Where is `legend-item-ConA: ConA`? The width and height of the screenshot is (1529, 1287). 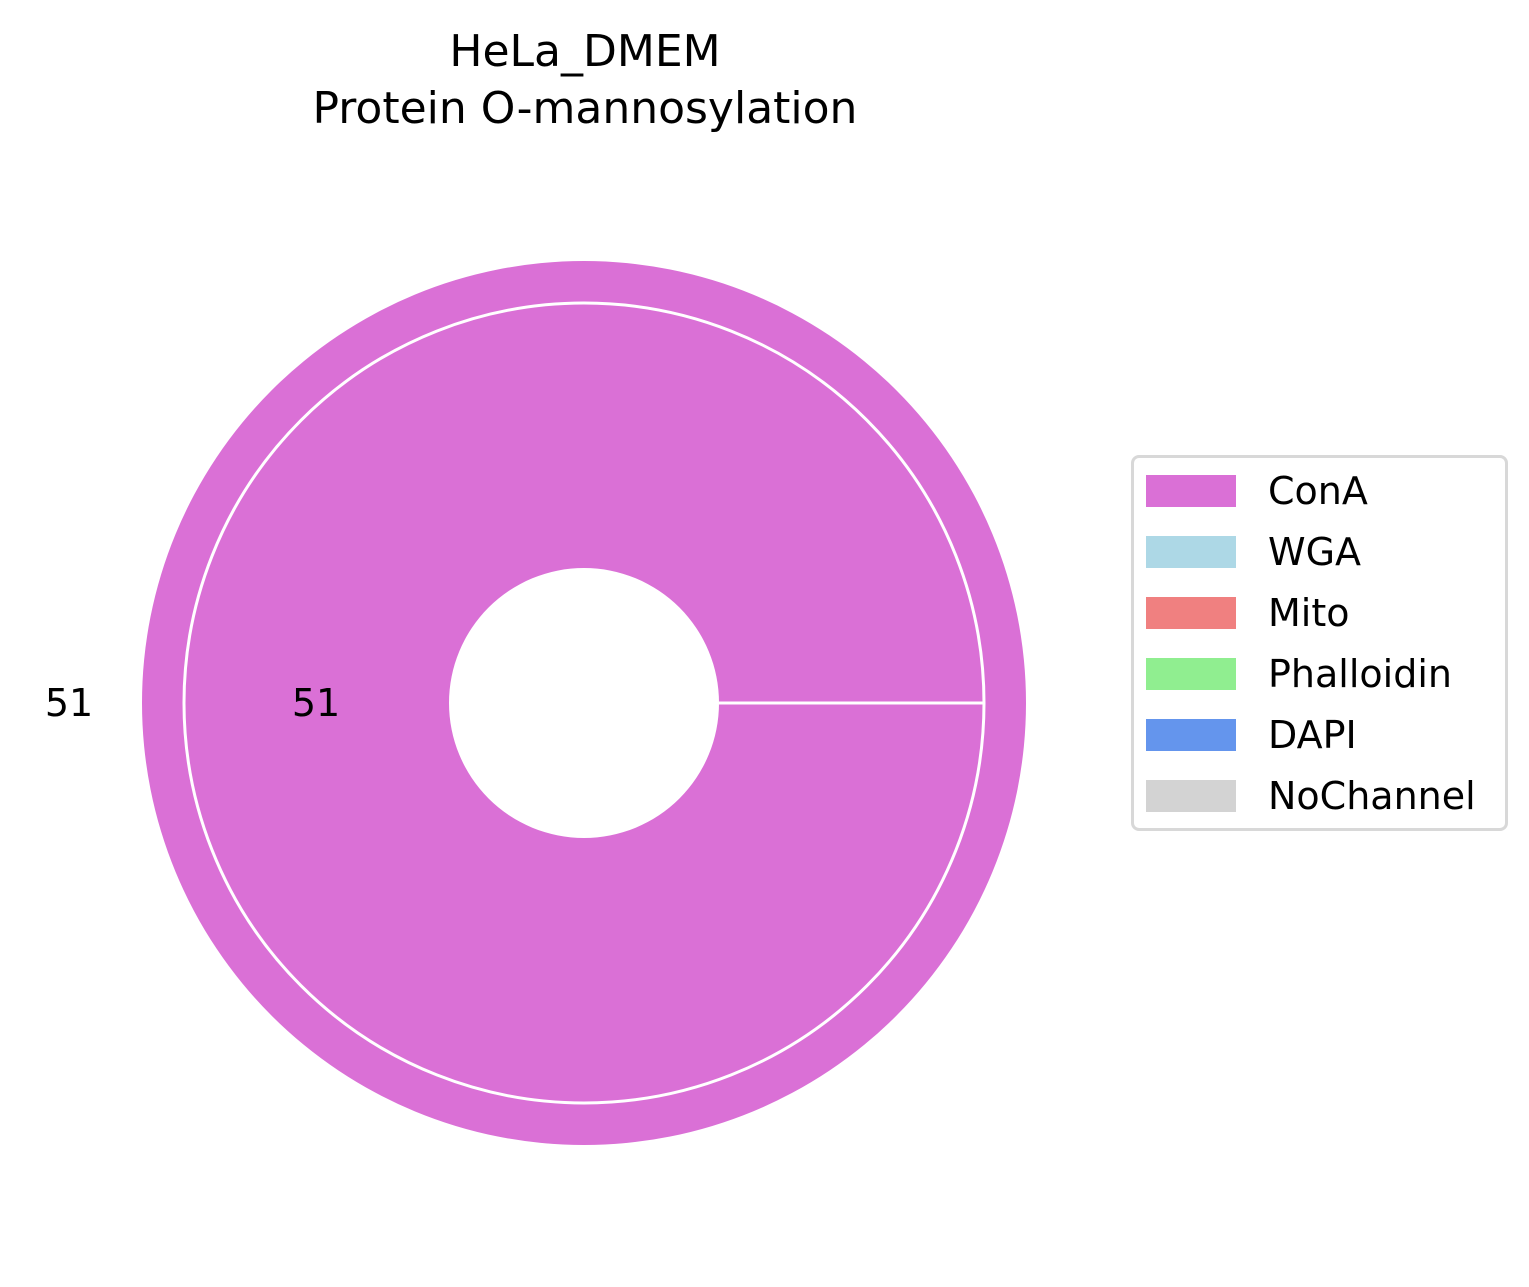
legend-item-ConA: ConA is located at coordinates (1326, 491).